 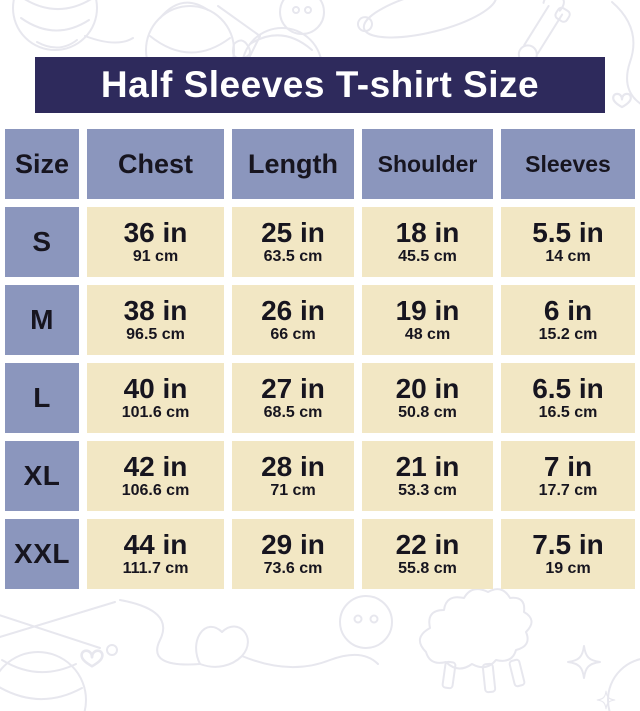 What do you see at coordinates (155, 388) in the screenshot?
I see `value-inches: 40 in` at bounding box center [155, 388].